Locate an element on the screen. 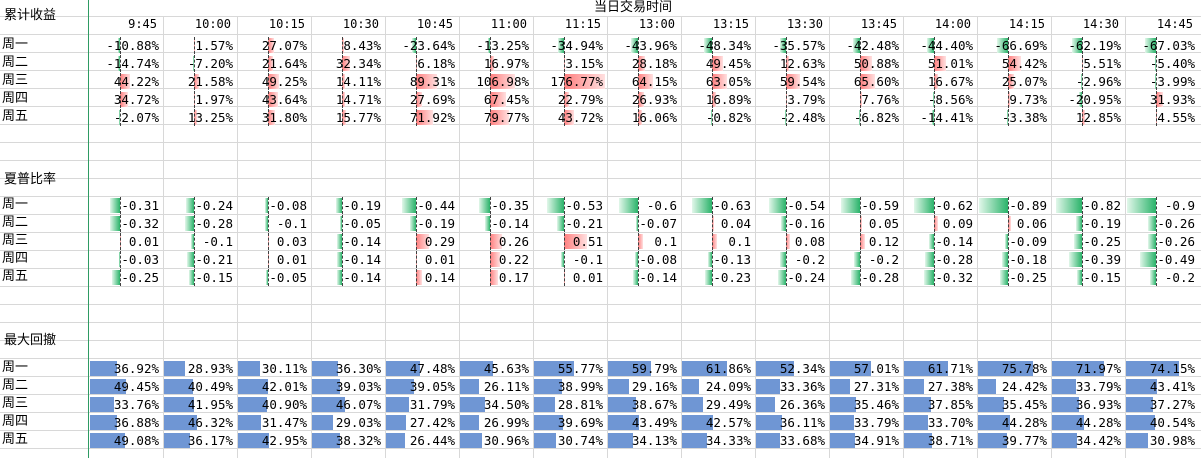 Image resolution: width=1201 pixels, height=458 pixels. data-cell: 40.49% is located at coordinates (200, 386).